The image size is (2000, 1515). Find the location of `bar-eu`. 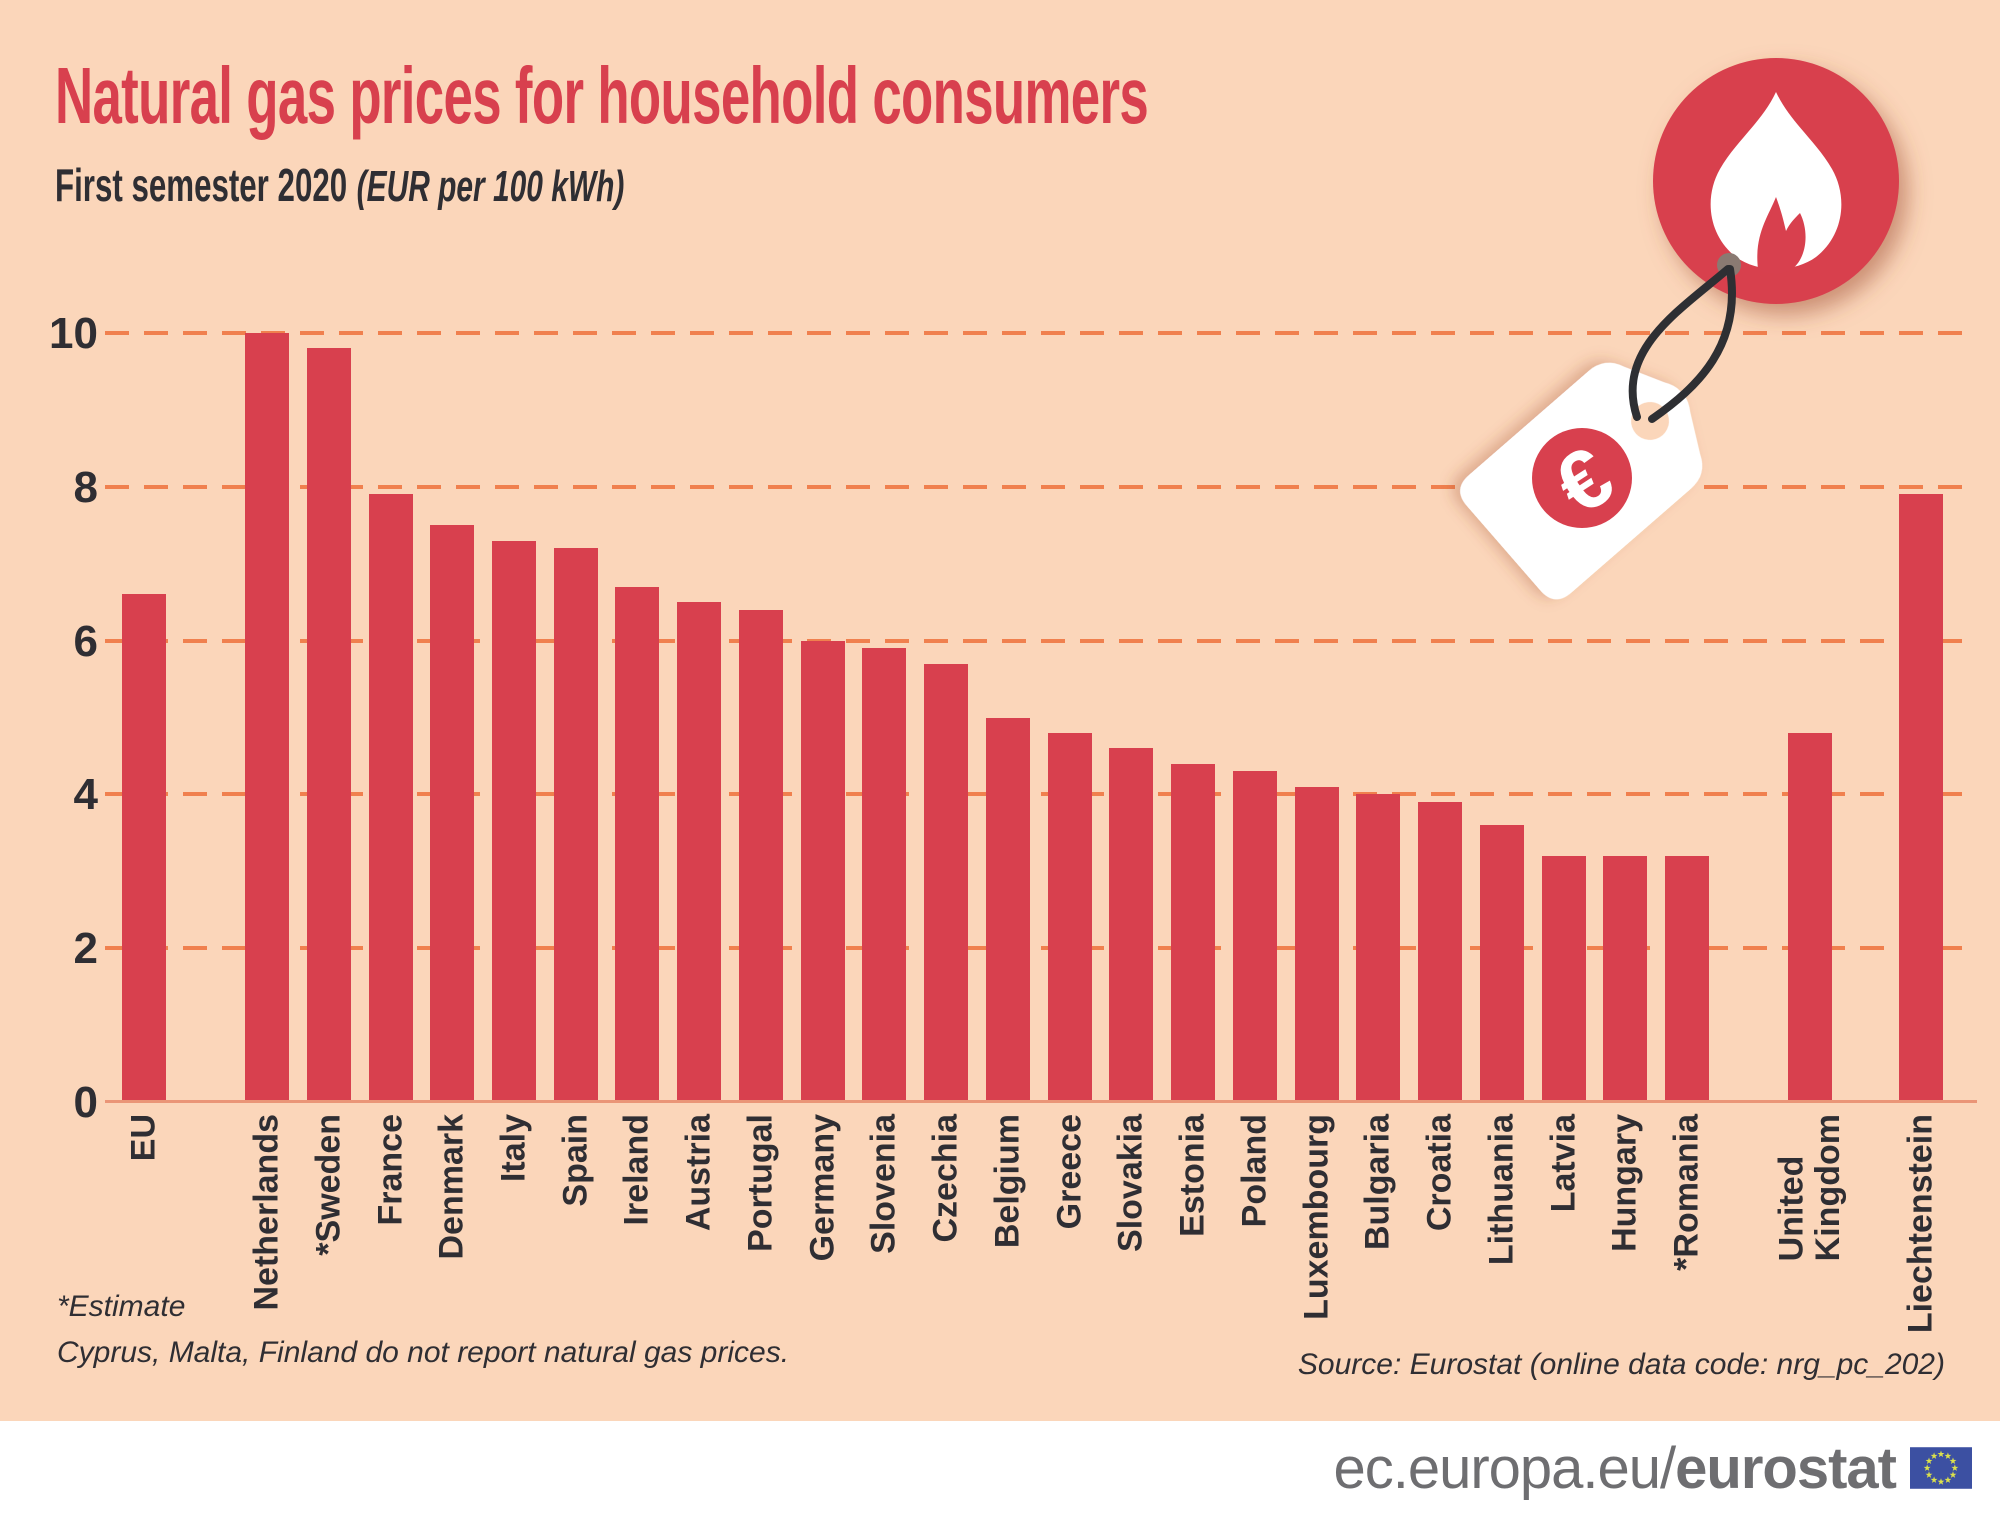

bar-eu is located at coordinates (144, 848).